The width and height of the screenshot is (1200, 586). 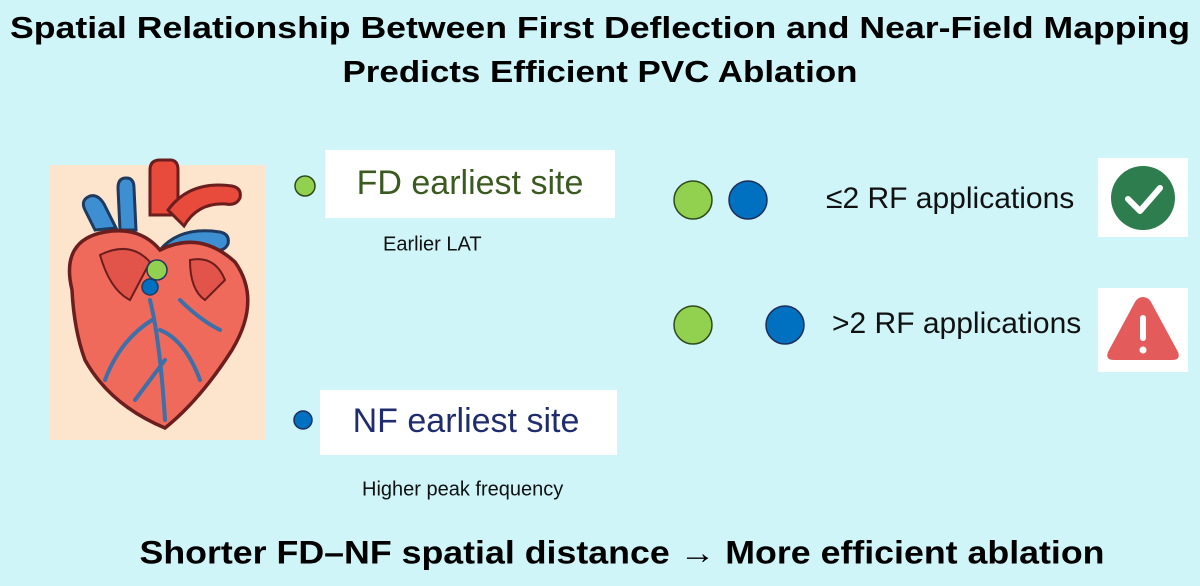 What do you see at coordinates (432, 244) in the screenshot?
I see `fd-note: Earlier LAT` at bounding box center [432, 244].